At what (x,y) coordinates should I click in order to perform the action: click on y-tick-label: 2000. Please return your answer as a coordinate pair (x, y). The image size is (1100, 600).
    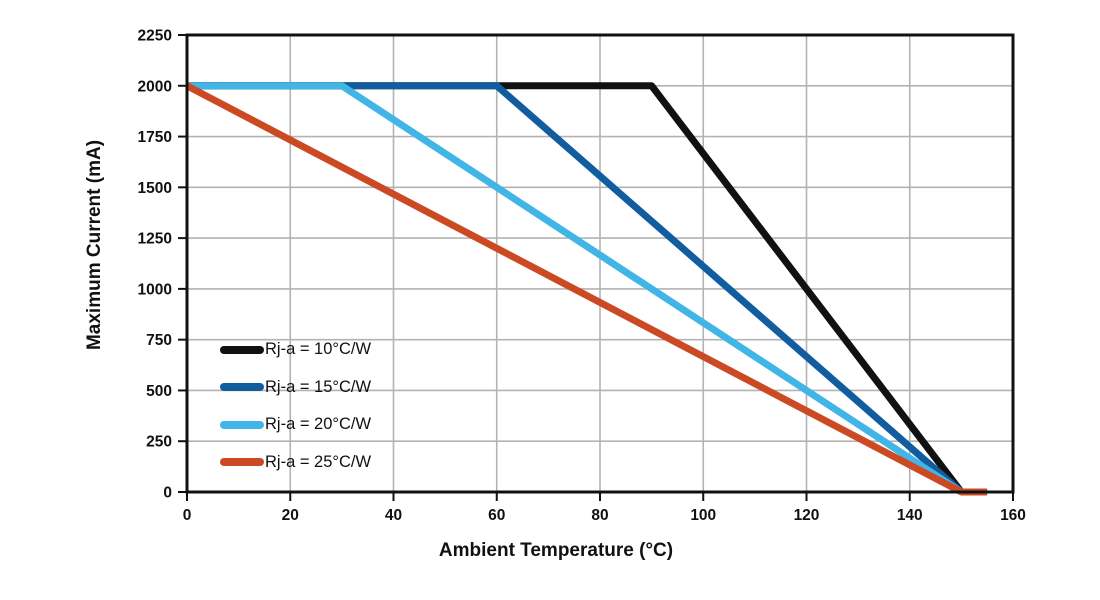
    Looking at the image, I should click on (155, 86).